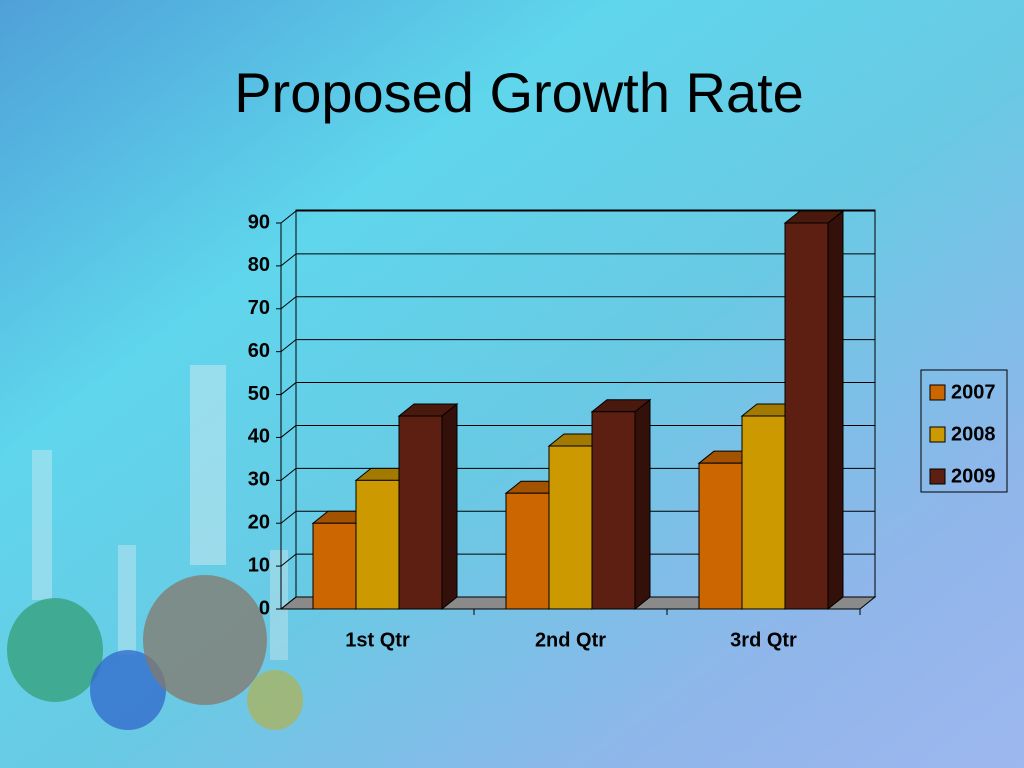  What do you see at coordinates (377, 640) in the screenshot?
I see `x-tick-label: 1st Qtr` at bounding box center [377, 640].